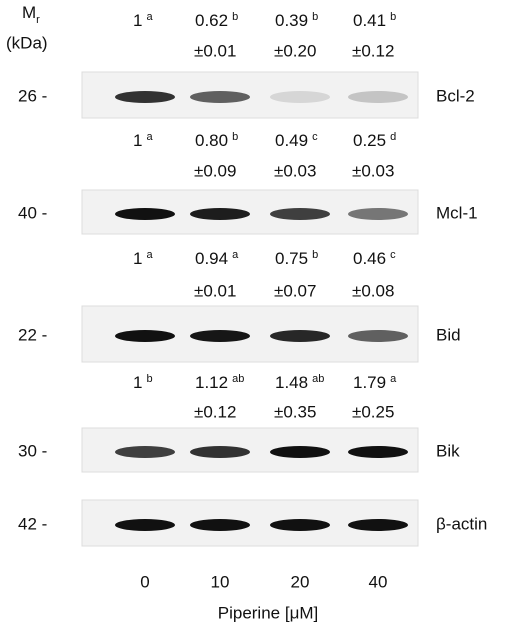 The height and width of the screenshot is (634, 526). Describe the element at coordinates (393, 137) in the screenshot. I see `significance: d` at that location.